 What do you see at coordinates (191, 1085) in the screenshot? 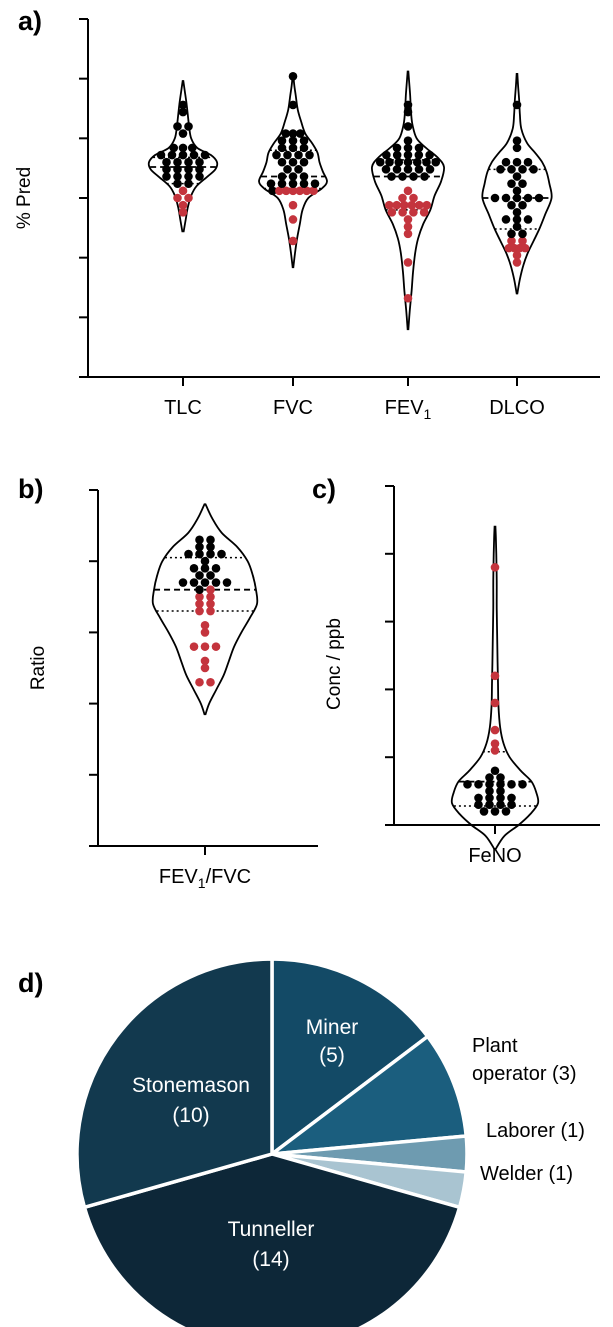
I see `pie-label-stonemason-name: Stonemason` at bounding box center [191, 1085].